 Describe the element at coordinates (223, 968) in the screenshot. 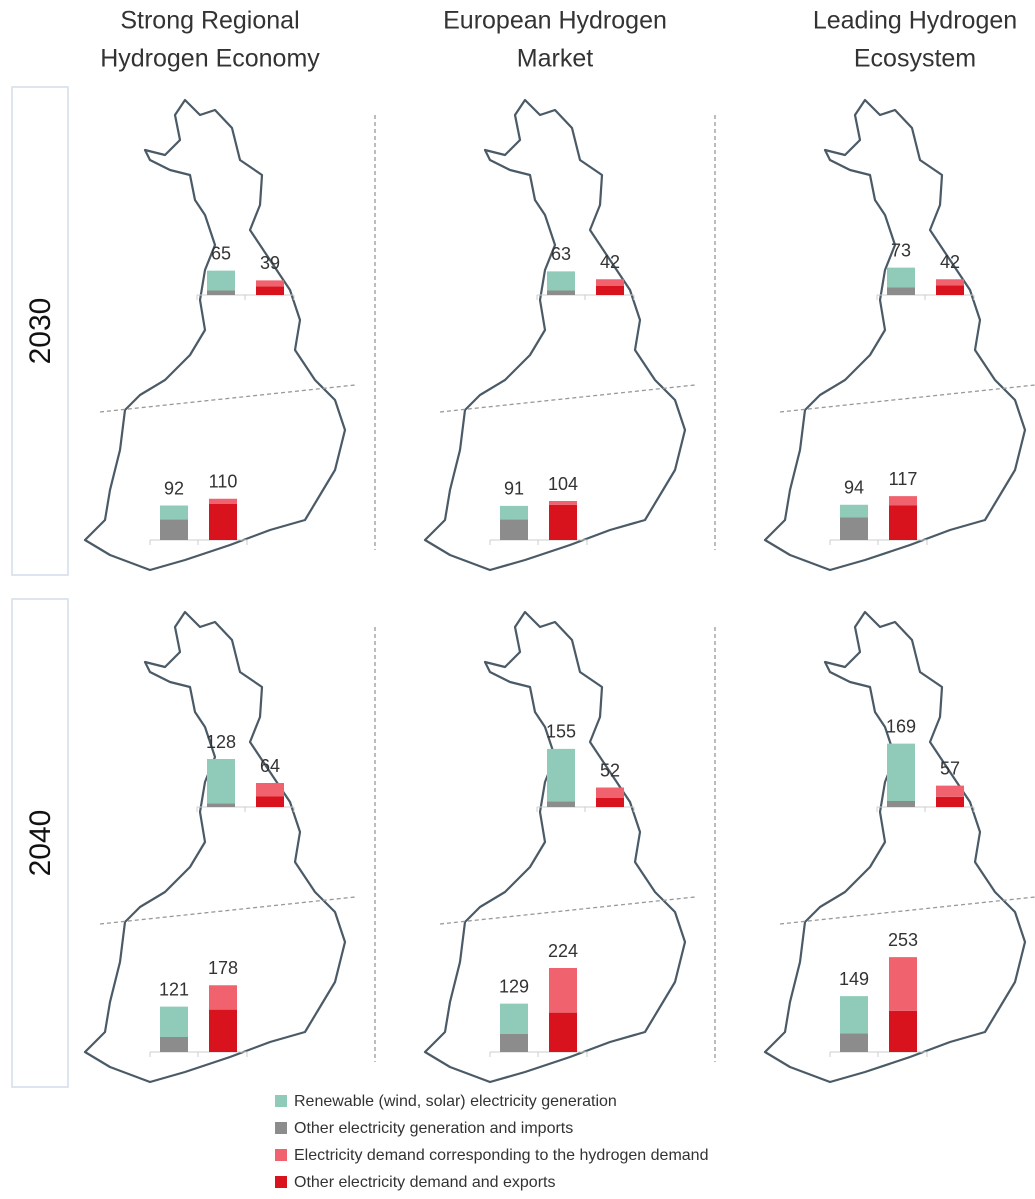

I see `bar-total: 178` at that location.